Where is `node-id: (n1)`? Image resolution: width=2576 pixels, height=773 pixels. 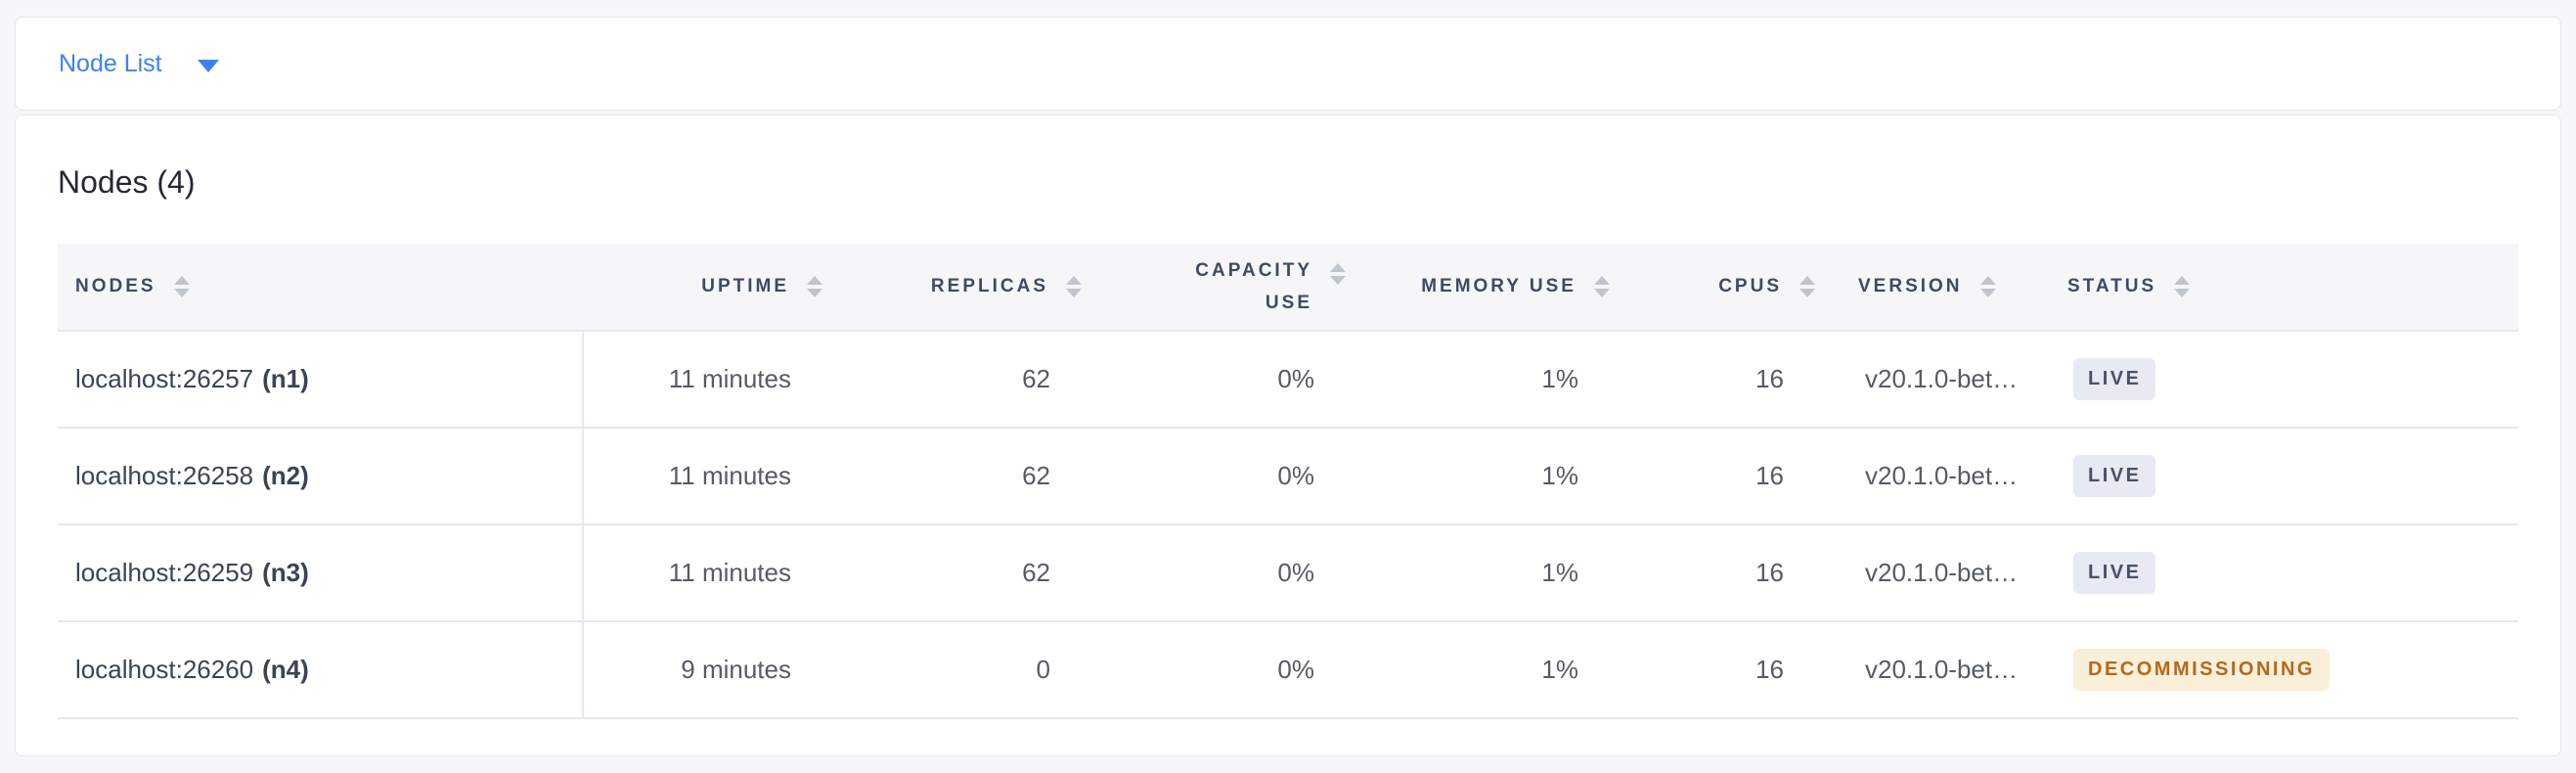
node-id: (n1) is located at coordinates (285, 378).